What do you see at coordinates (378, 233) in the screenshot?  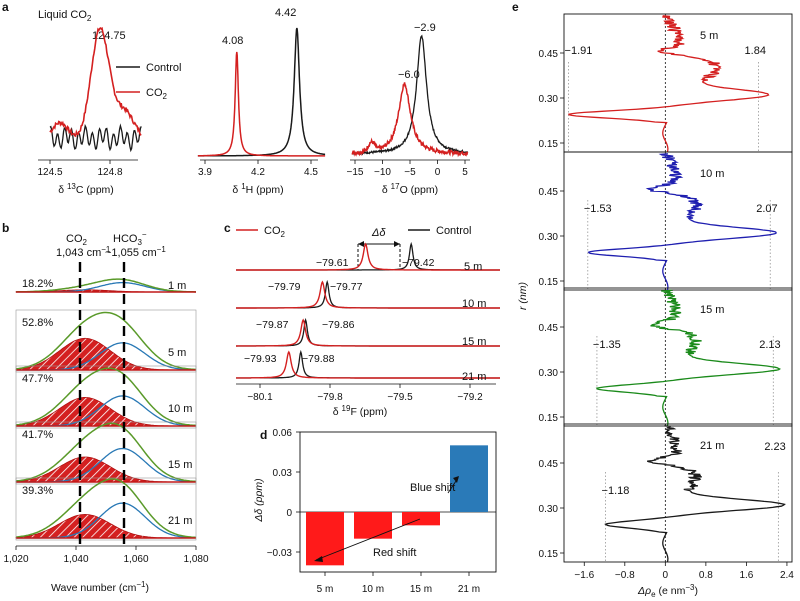 I see `c-delta-label: Δδ` at bounding box center [378, 233].